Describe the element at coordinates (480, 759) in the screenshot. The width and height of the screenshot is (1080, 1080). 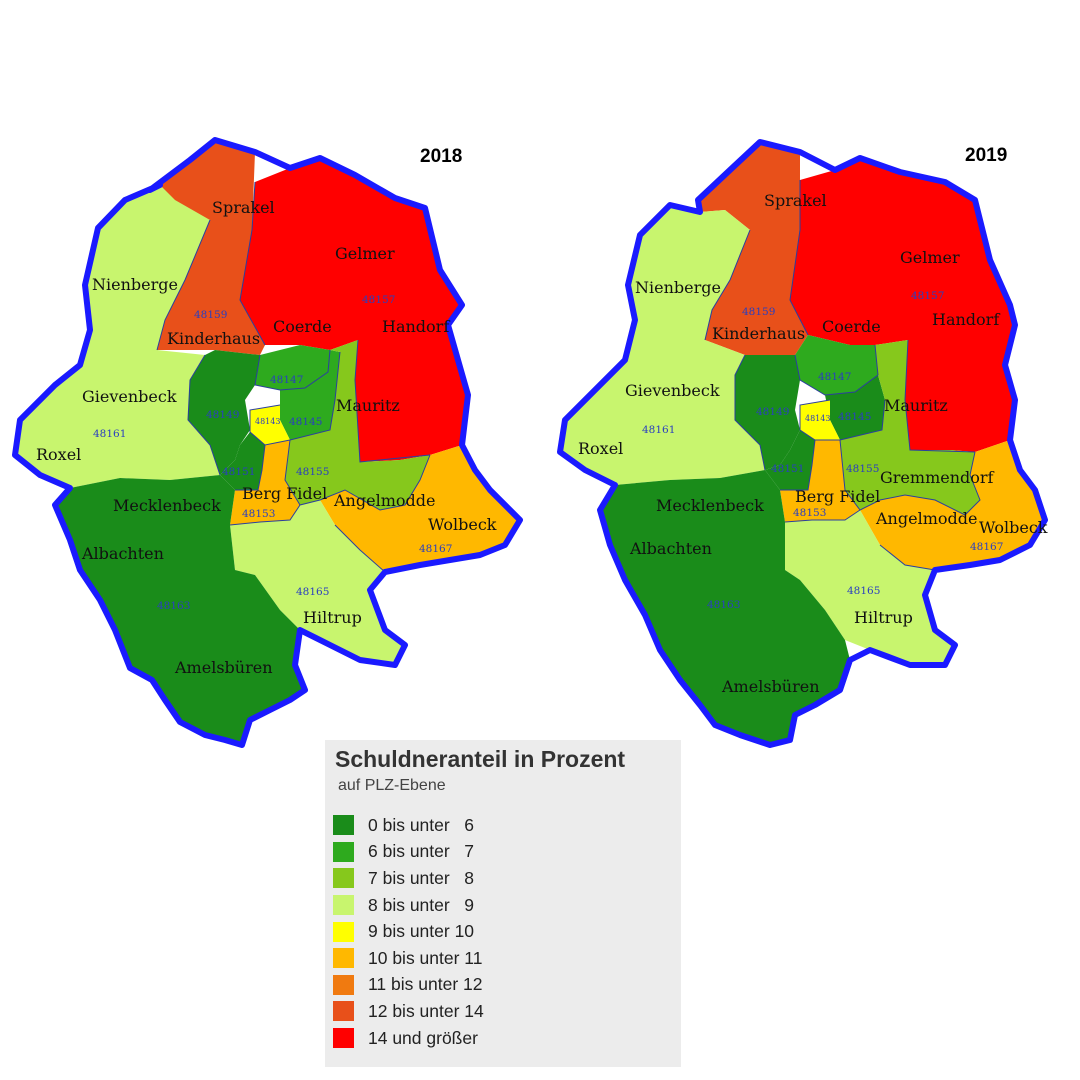
I see `legend-title: Schuldneranteil in Prozent` at that location.